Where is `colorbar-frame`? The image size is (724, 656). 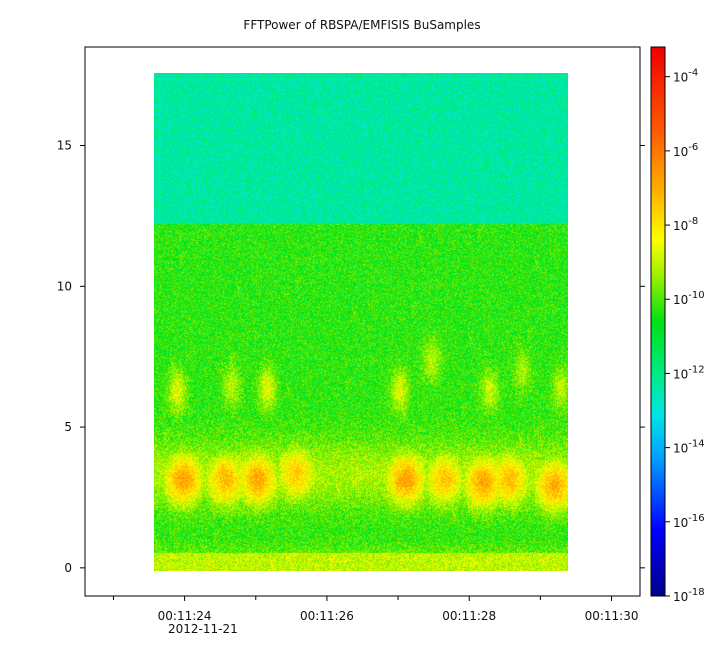 colorbar-frame is located at coordinates (658, 321).